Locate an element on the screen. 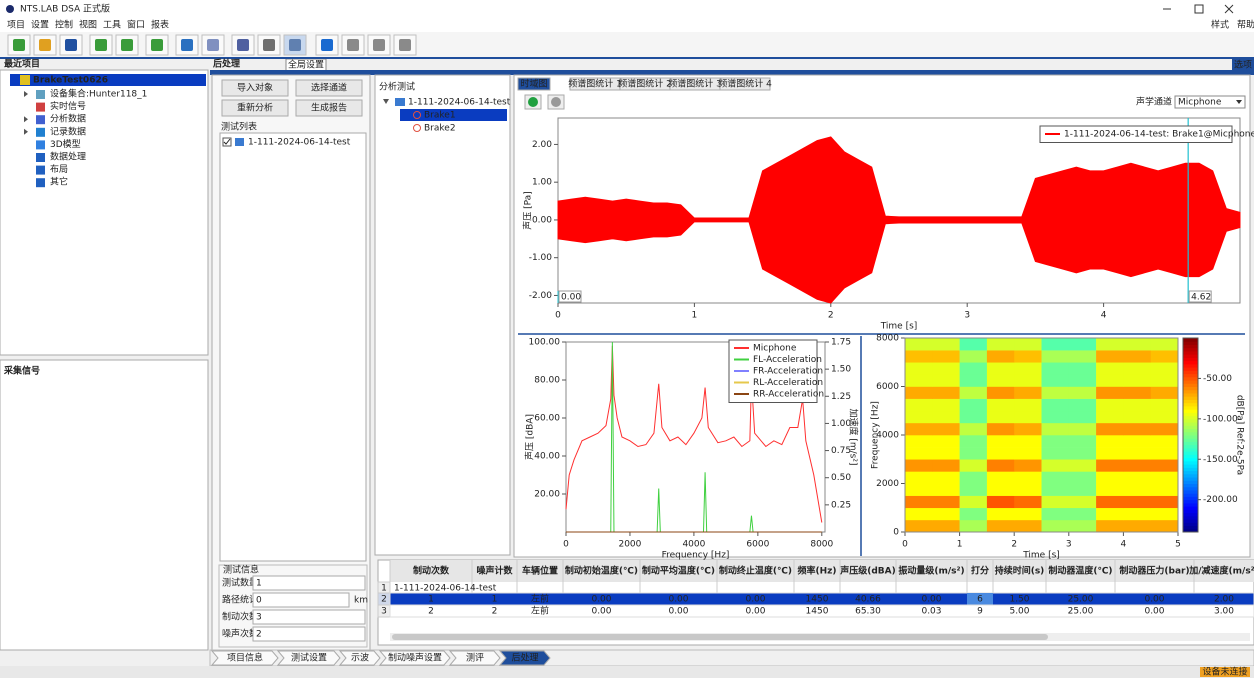 This screenshot has height=678, width=1254. menu-item: 设置 is located at coordinates (40, 25).